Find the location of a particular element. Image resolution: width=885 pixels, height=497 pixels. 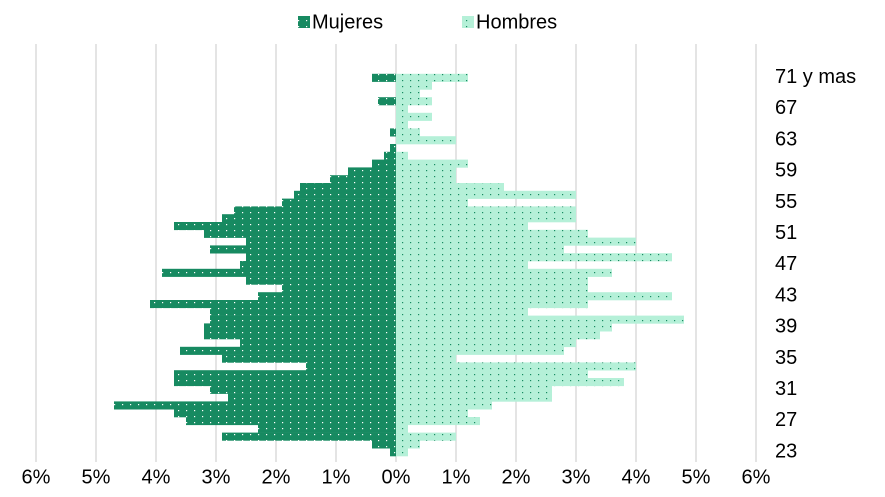

y-tick-label: 63 is located at coordinates (786, 139).